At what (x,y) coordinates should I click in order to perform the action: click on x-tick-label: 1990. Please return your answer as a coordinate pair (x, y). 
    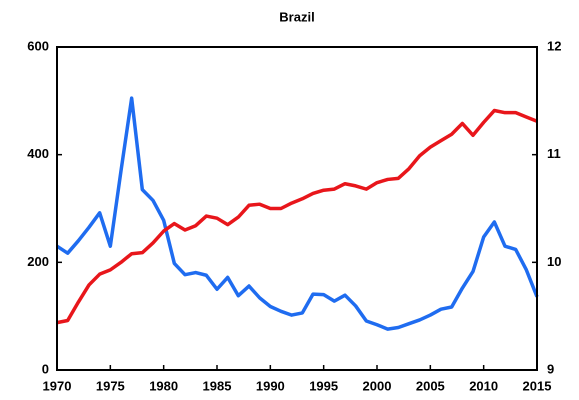
    Looking at the image, I should click on (270, 385).